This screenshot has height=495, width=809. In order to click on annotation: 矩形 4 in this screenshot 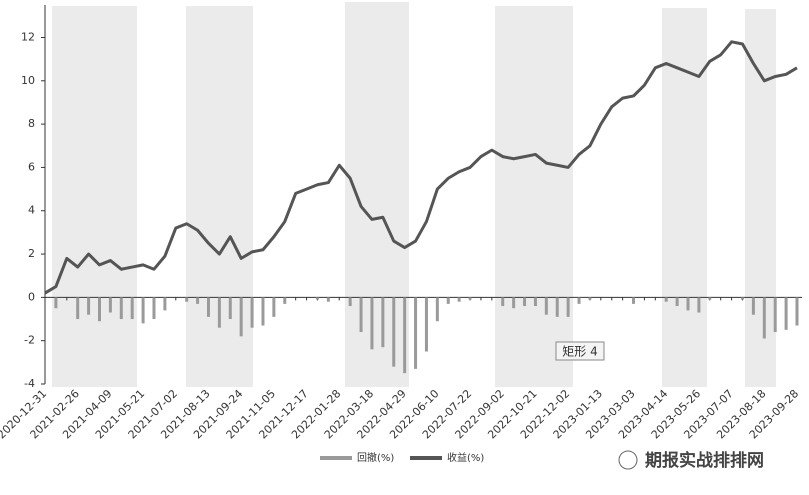, I will do `click(579, 352)`.